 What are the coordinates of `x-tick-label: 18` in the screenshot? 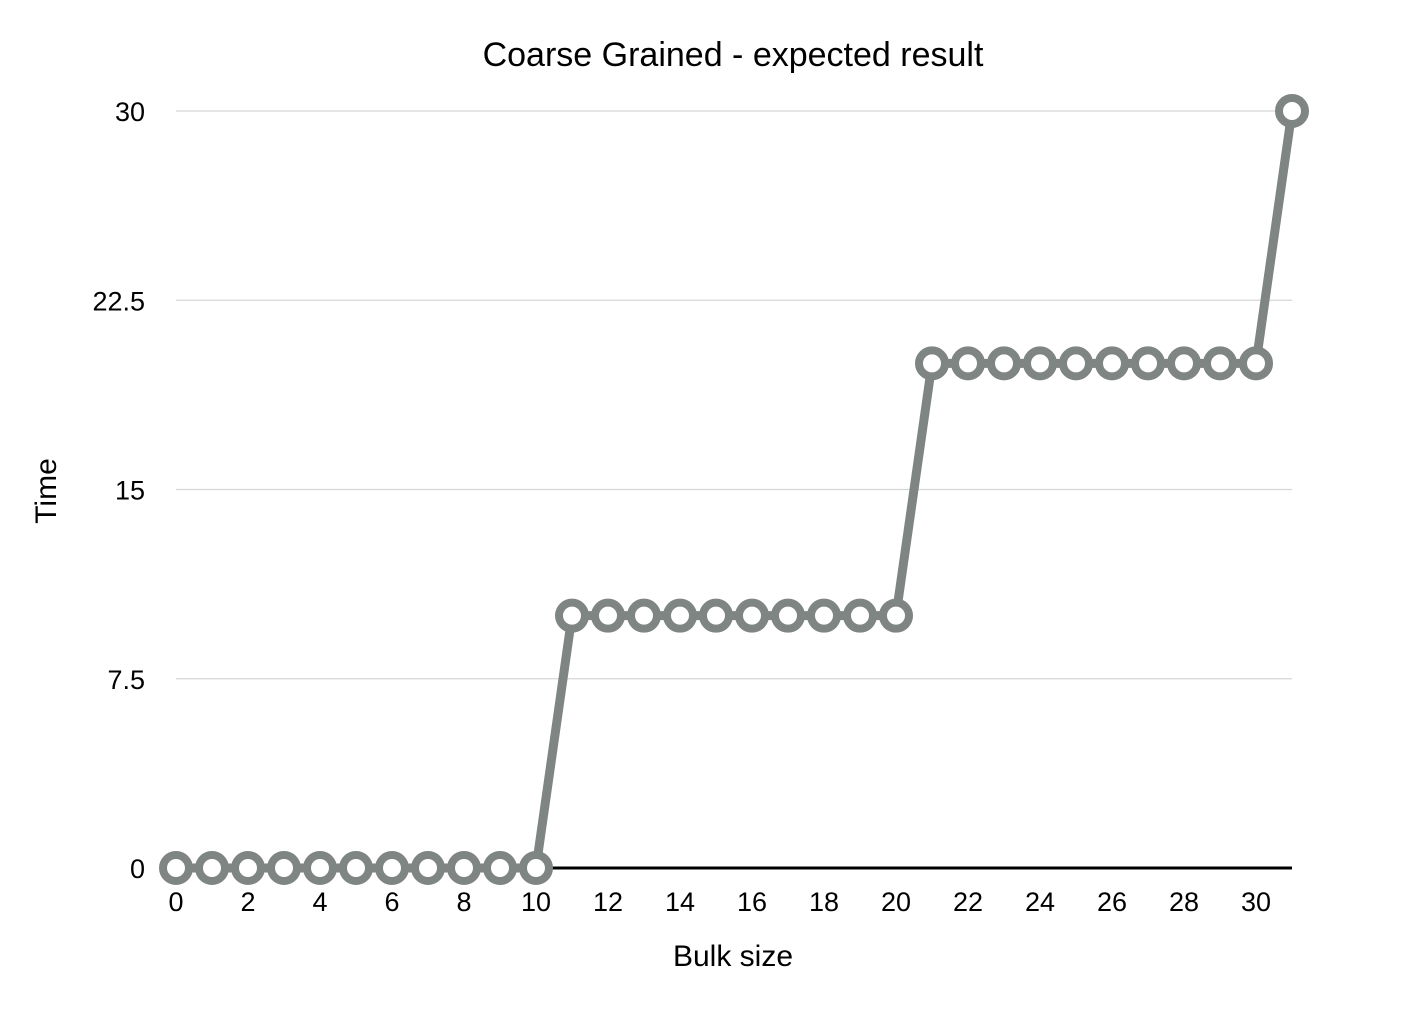 It's located at (824, 902).